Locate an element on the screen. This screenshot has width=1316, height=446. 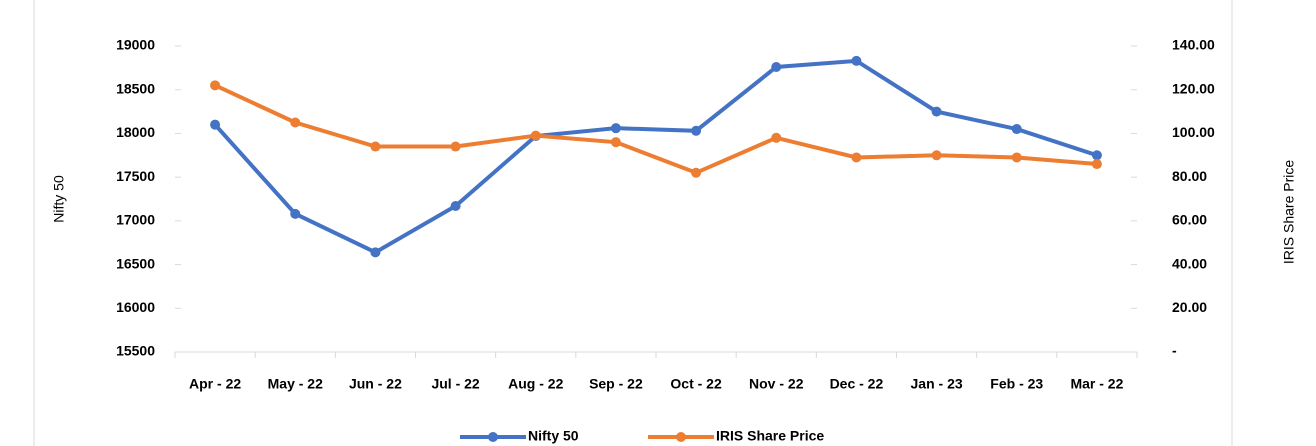
y2-tick-label: 40.00 is located at coordinates (1189, 263).